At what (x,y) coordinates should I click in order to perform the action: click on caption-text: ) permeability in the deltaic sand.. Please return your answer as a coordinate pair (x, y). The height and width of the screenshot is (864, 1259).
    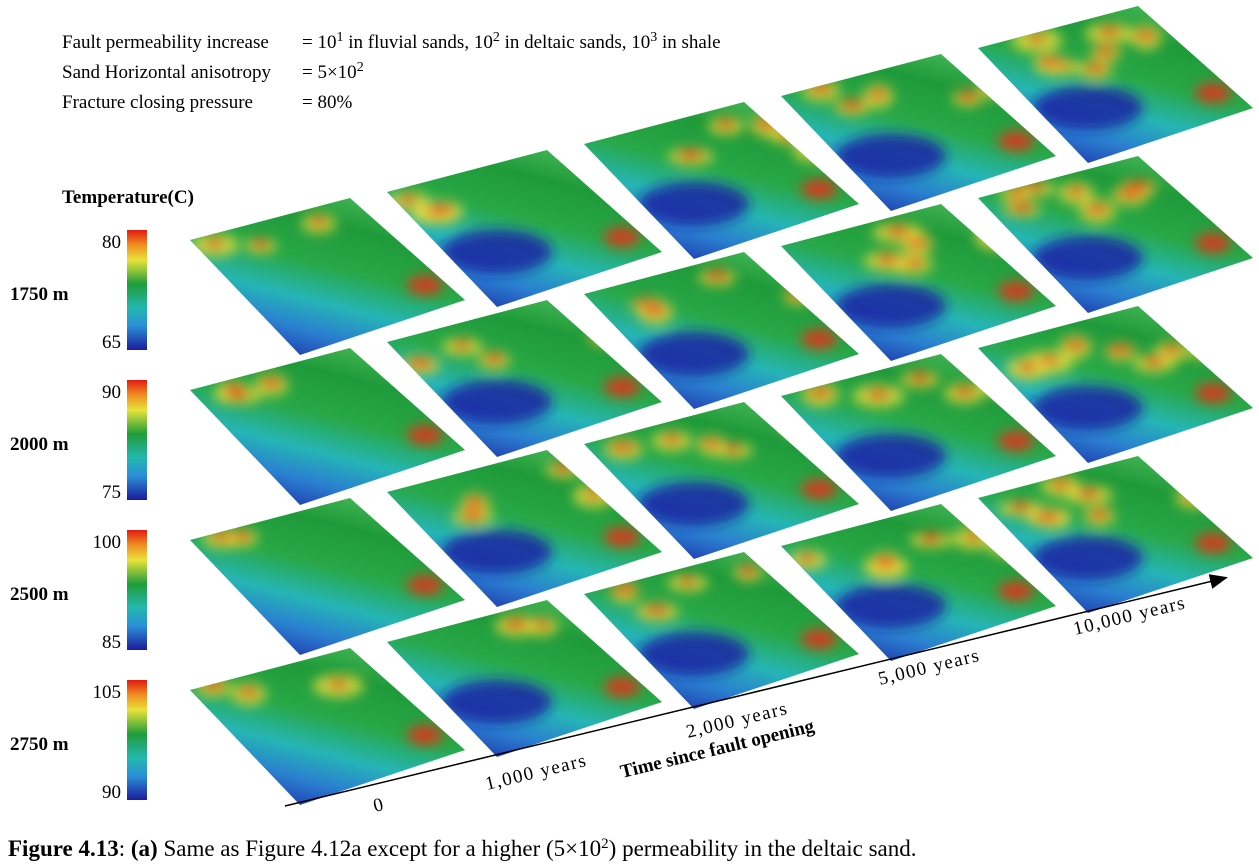
    Looking at the image, I should click on (763, 848).